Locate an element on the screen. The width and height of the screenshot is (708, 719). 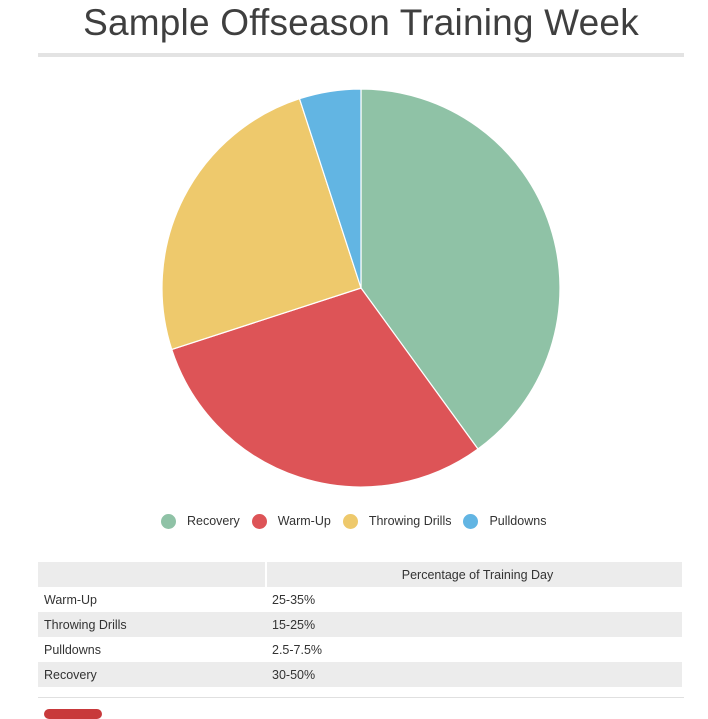
table-cell-percentage: 2.5-7.5% is located at coordinates (297, 649).